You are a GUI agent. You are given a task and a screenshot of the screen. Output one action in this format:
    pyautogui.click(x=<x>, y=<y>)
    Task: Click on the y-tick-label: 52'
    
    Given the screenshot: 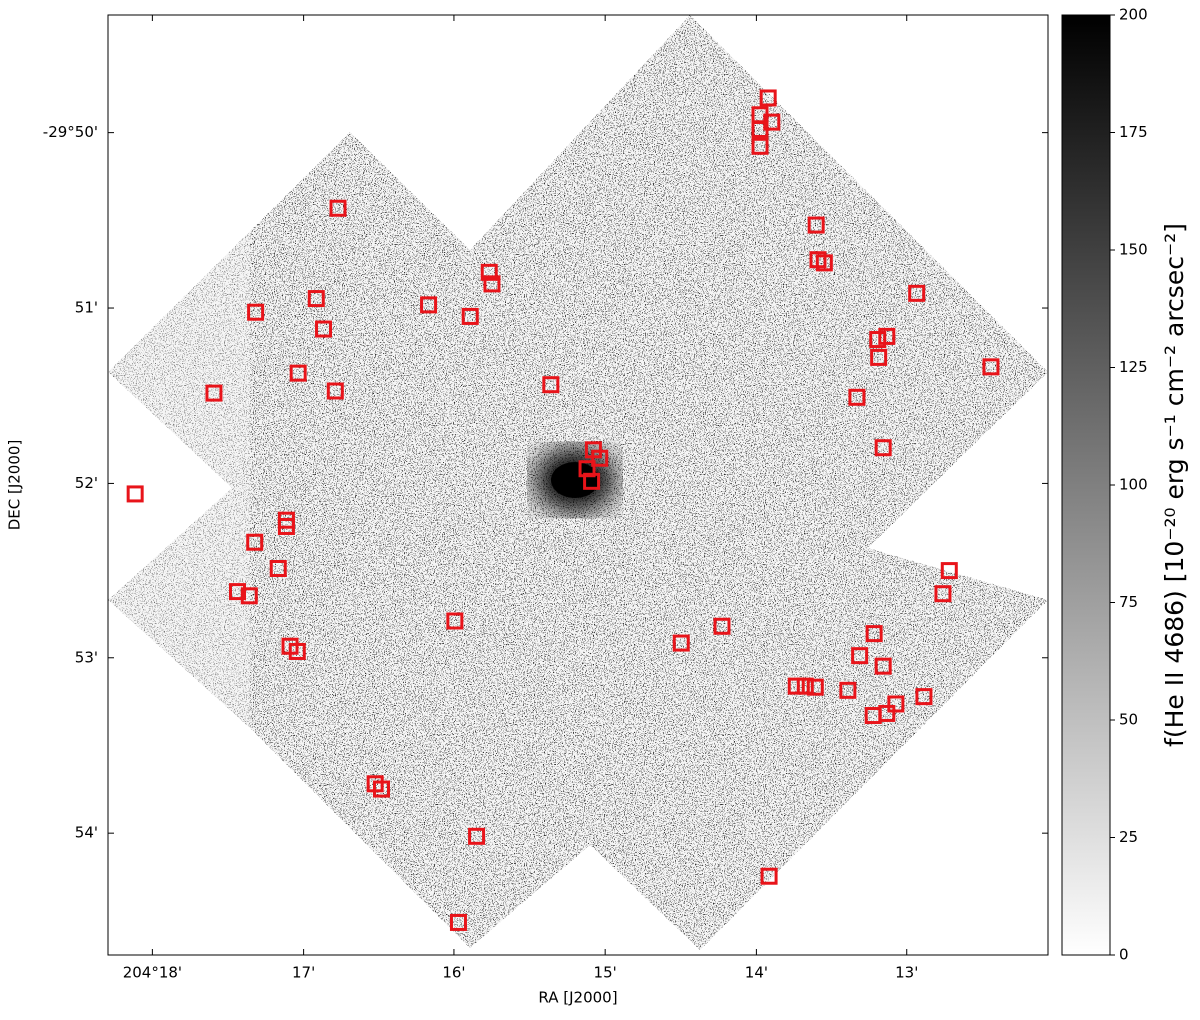 What is the action you would take?
    pyautogui.click(x=86, y=483)
    